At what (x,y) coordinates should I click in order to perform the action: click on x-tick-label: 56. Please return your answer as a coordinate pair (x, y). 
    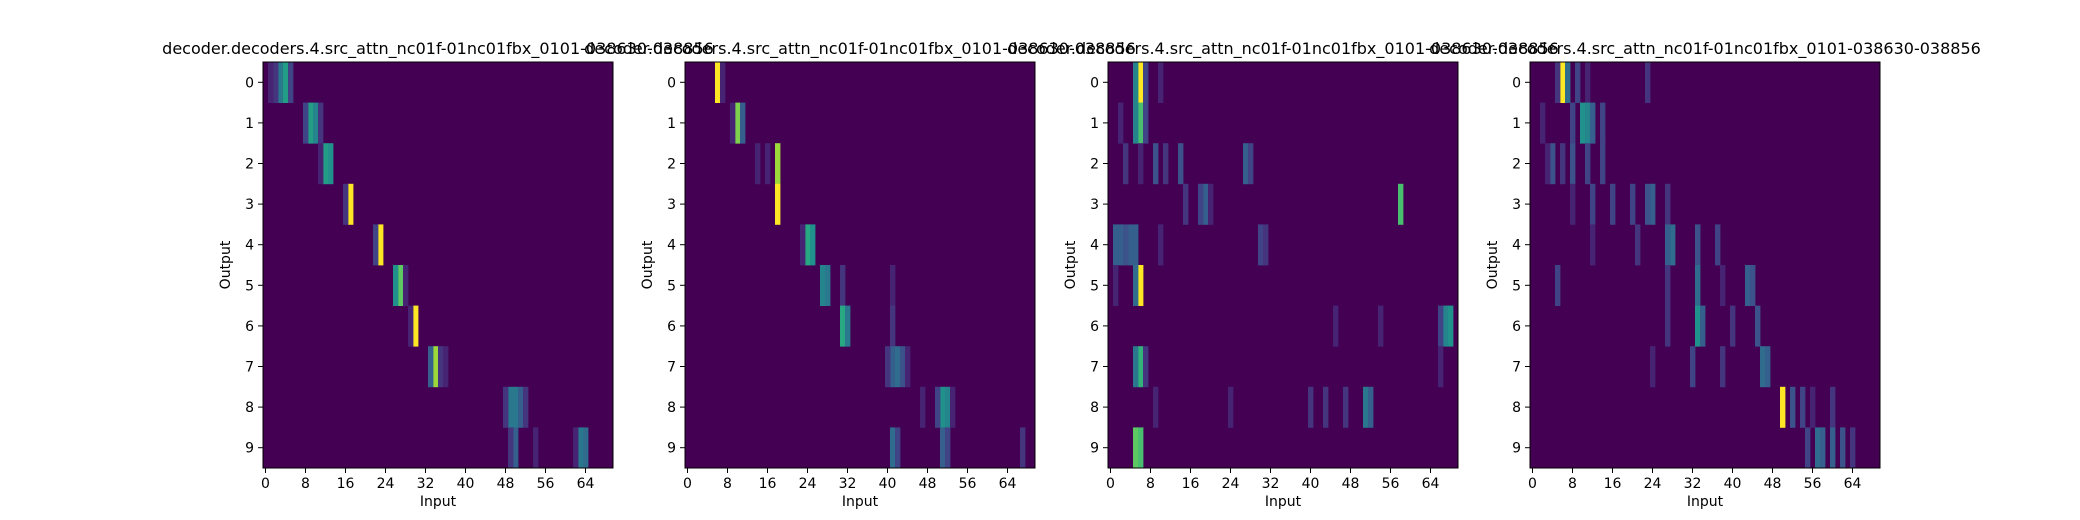
    Looking at the image, I should click on (546, 484).